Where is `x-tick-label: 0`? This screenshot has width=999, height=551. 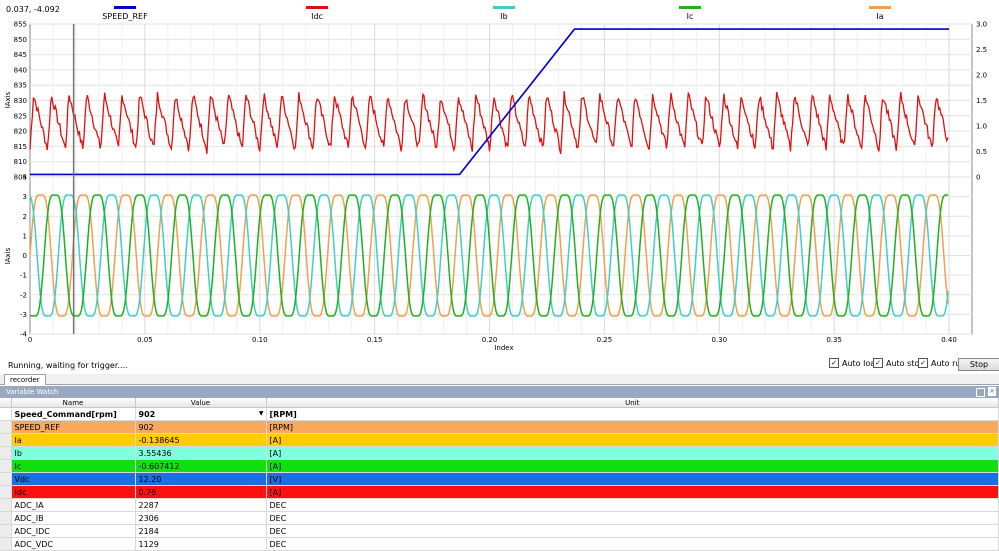
x-tick-label: 0 is located at coordinates (30, 340).